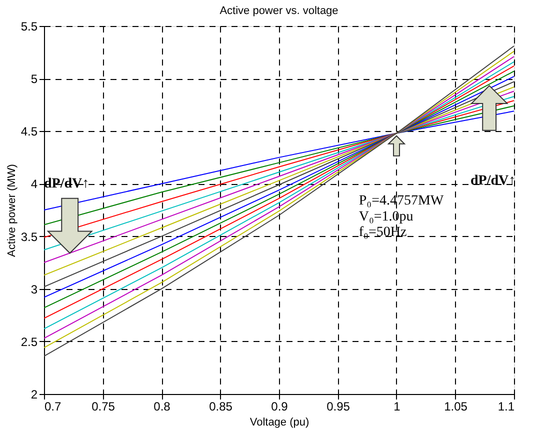  What do you see at coordinates (34, 289) in the screenshot?
I see `y-tick-label: 3` at bounding box center [34, 289].